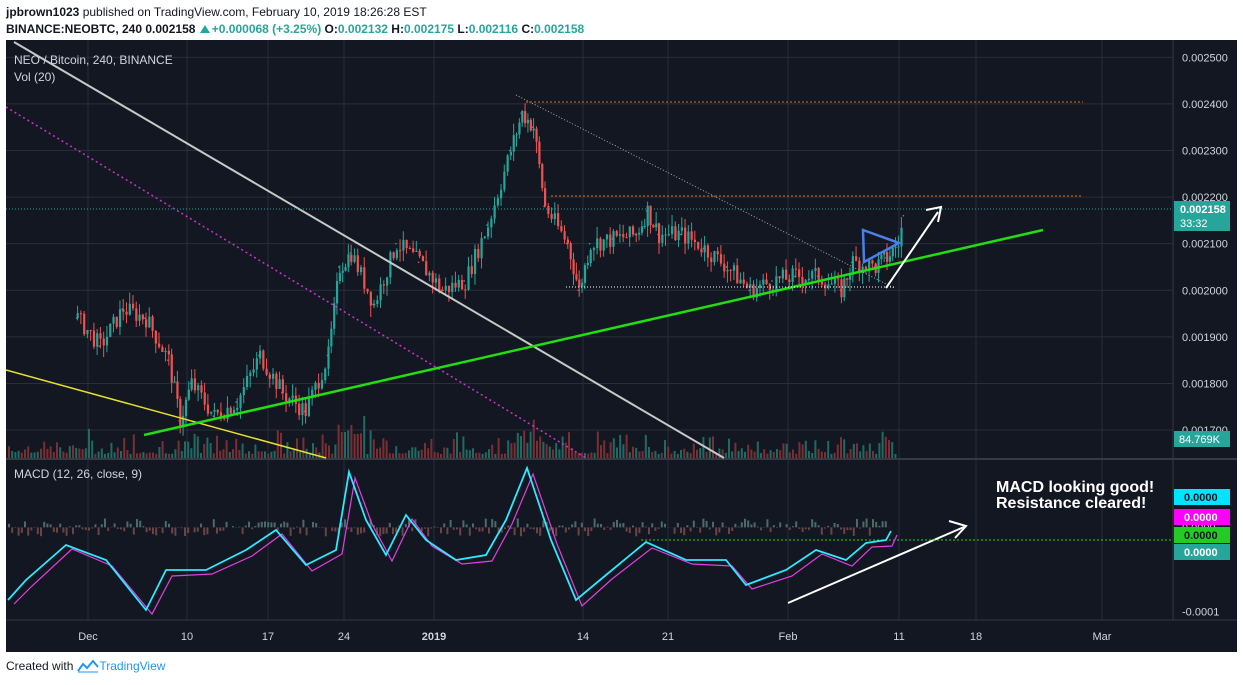  What do you see at coordinates (1194, 224) in the screenshot?
I see `countdown-value: 33:32` at bounding box center [1194, 224].